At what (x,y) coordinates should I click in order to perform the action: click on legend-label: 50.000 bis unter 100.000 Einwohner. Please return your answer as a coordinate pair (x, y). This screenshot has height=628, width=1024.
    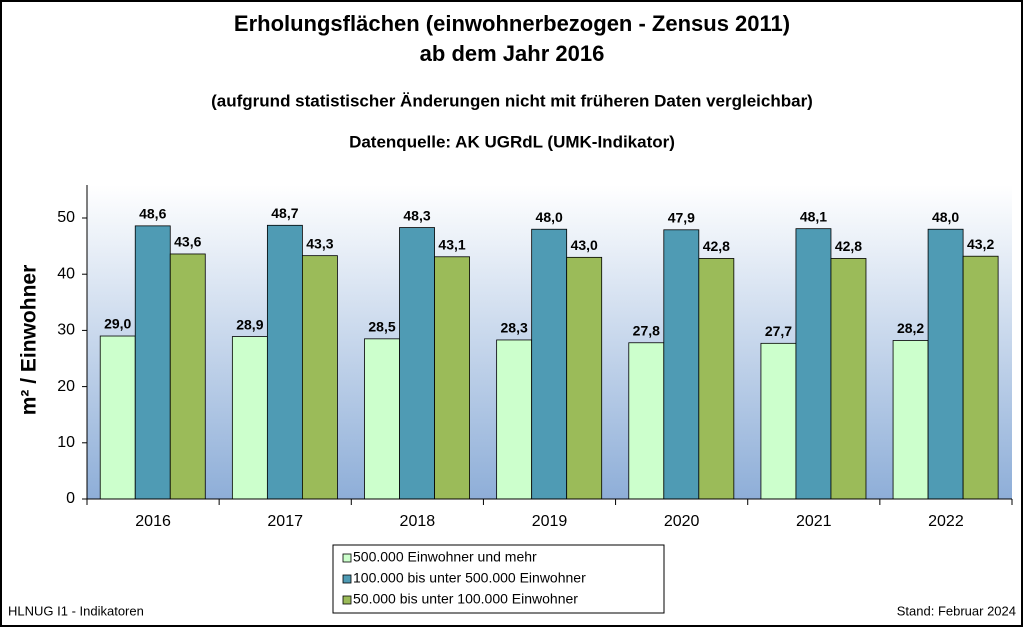
    Looking at the image, I should click on (465, 599).